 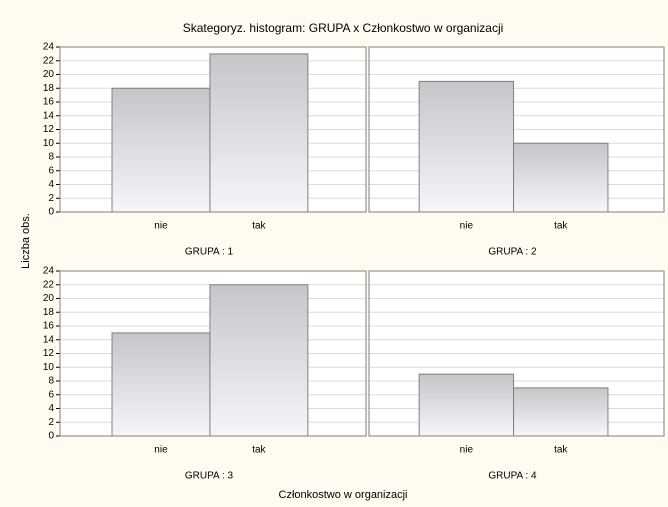 I want to click on panel-label: GRUPA : 3, so click(x=209, y=476).